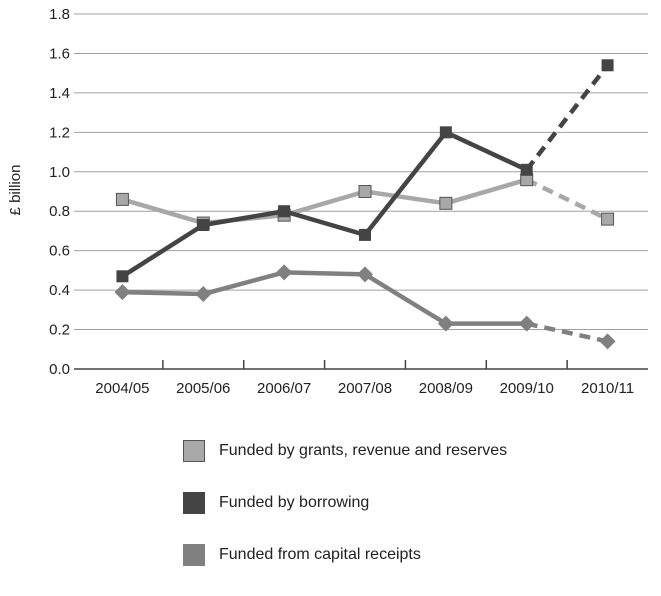 The width and height of the screenshot is (661, 596). Describe the element at coordinates (59, 132) in the screenshot. I see `y-tick-label: 1.2` at that location.